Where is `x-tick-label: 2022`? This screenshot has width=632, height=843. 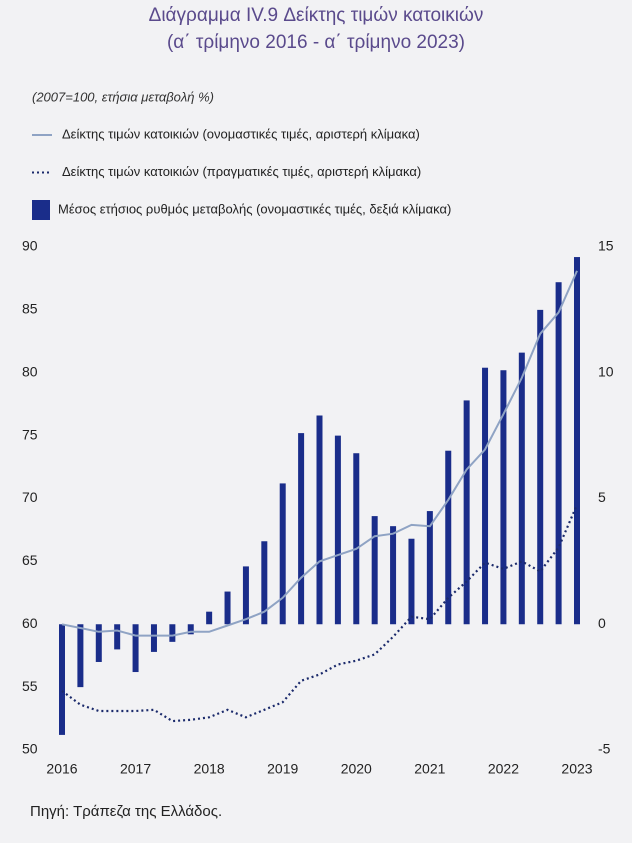 x-tick-label: 2022 is located at coordinates (503, 769).